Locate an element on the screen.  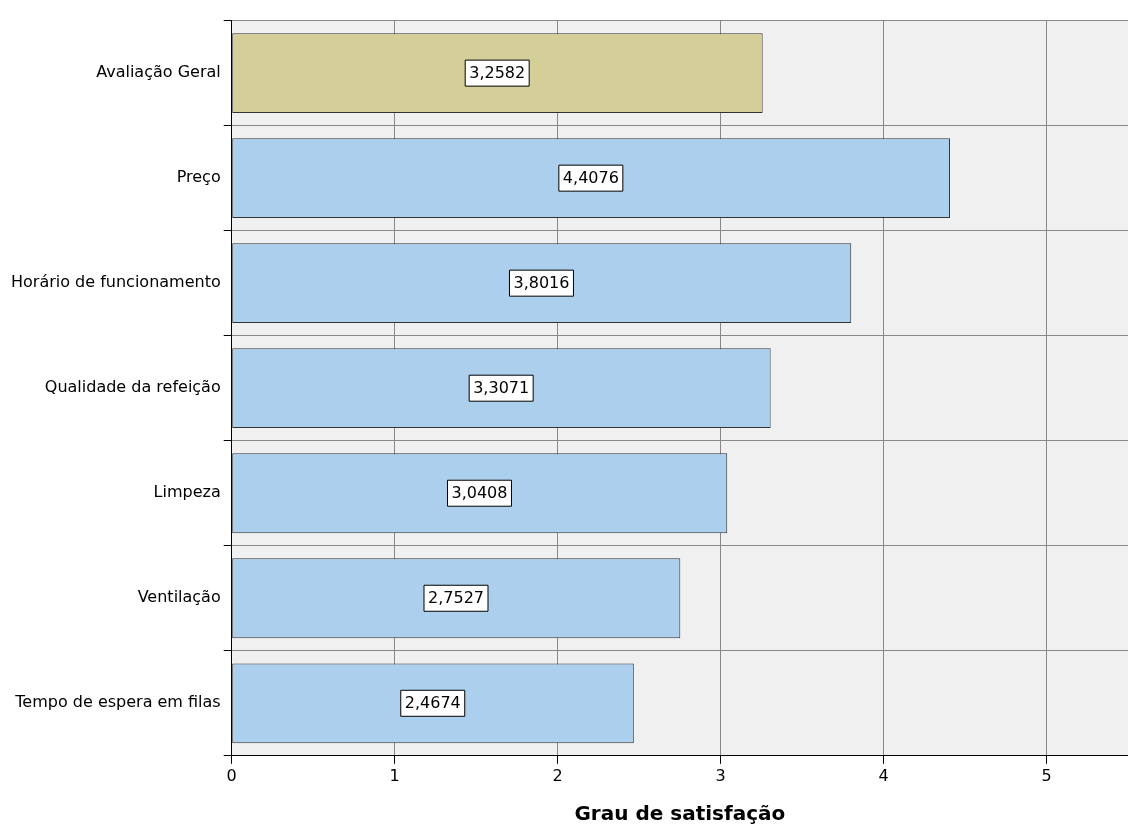
data-label: 2,7527 is located at coordinates (456, 598).